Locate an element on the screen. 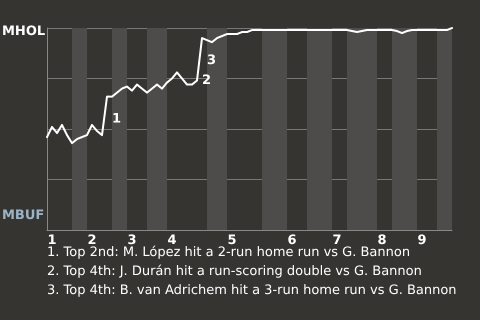 This screenshot has width=480, height=320. text: 1. Top 2nd: M. López hit a 2-run home run vs G. Bannon is located at coordinates (228, 252).